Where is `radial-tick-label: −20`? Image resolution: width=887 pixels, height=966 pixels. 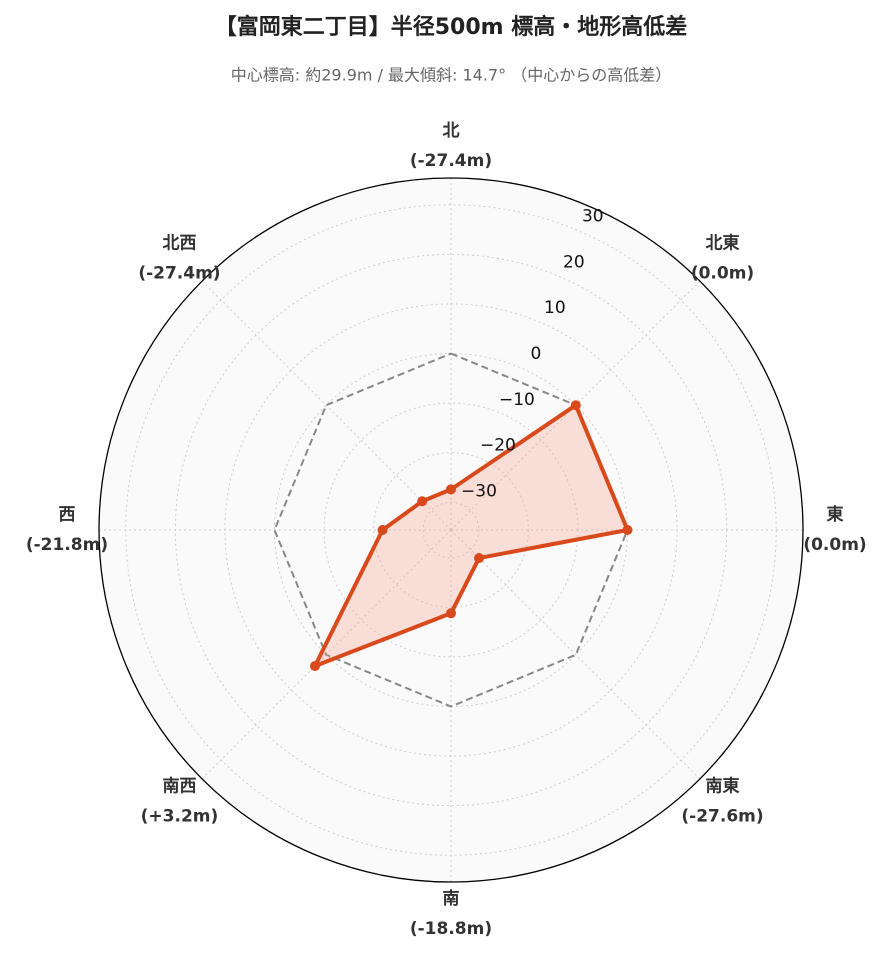 radial-tick-label: −20 is located at coordinates (498, 446).